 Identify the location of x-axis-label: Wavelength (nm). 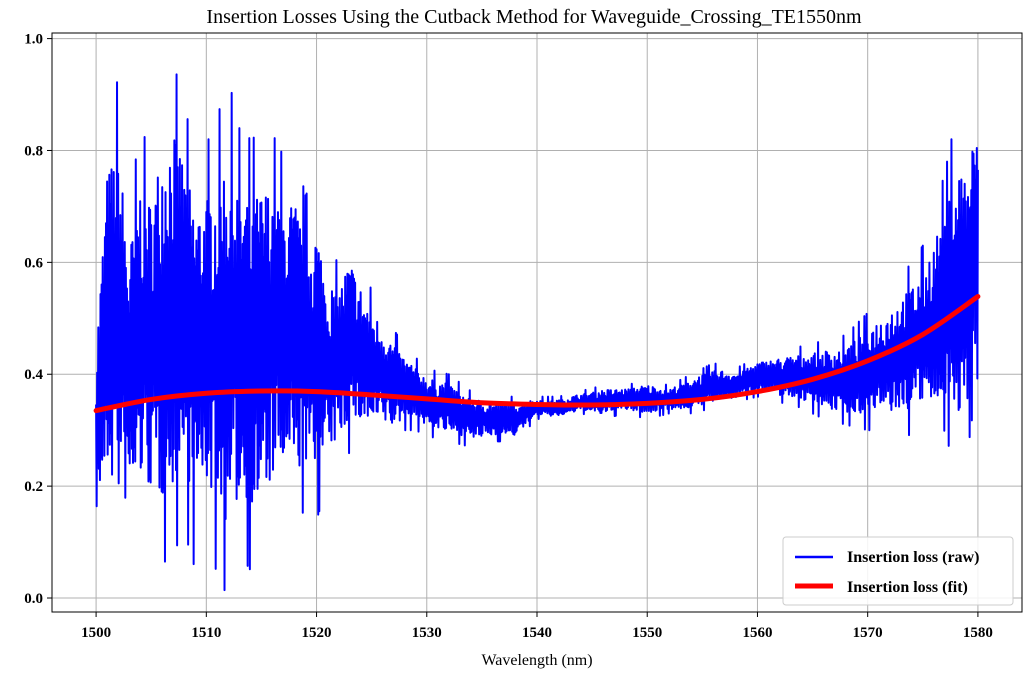
(536, 660).